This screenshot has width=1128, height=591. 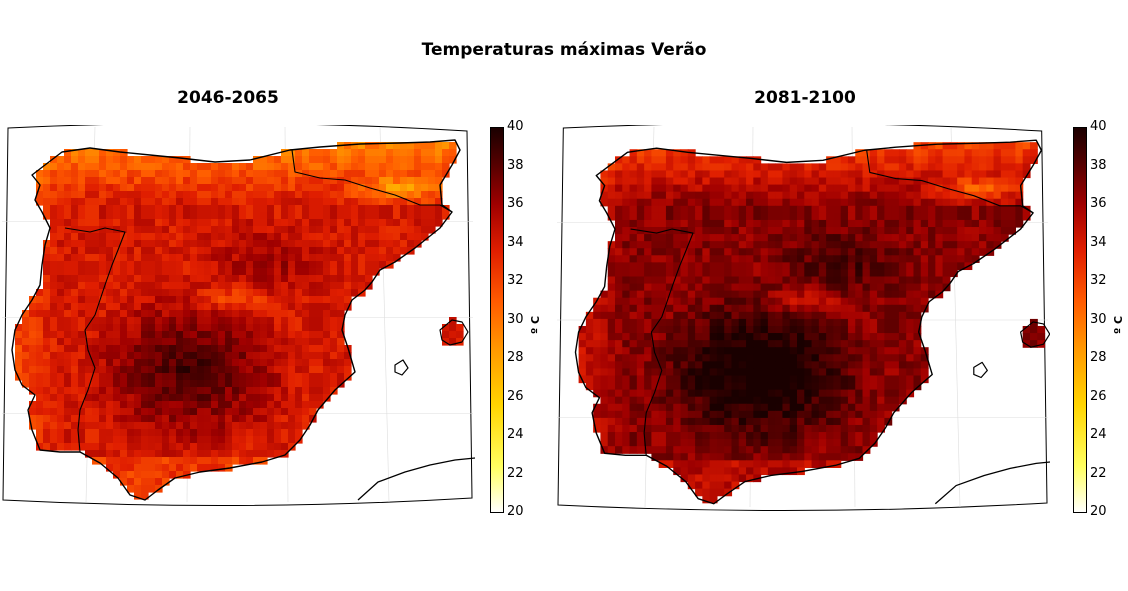 What do you see at coordinates (1098, 357) in the screenshot?
I see `colorbar-right-tick-label: 28` at bounding box center [1098, 357].